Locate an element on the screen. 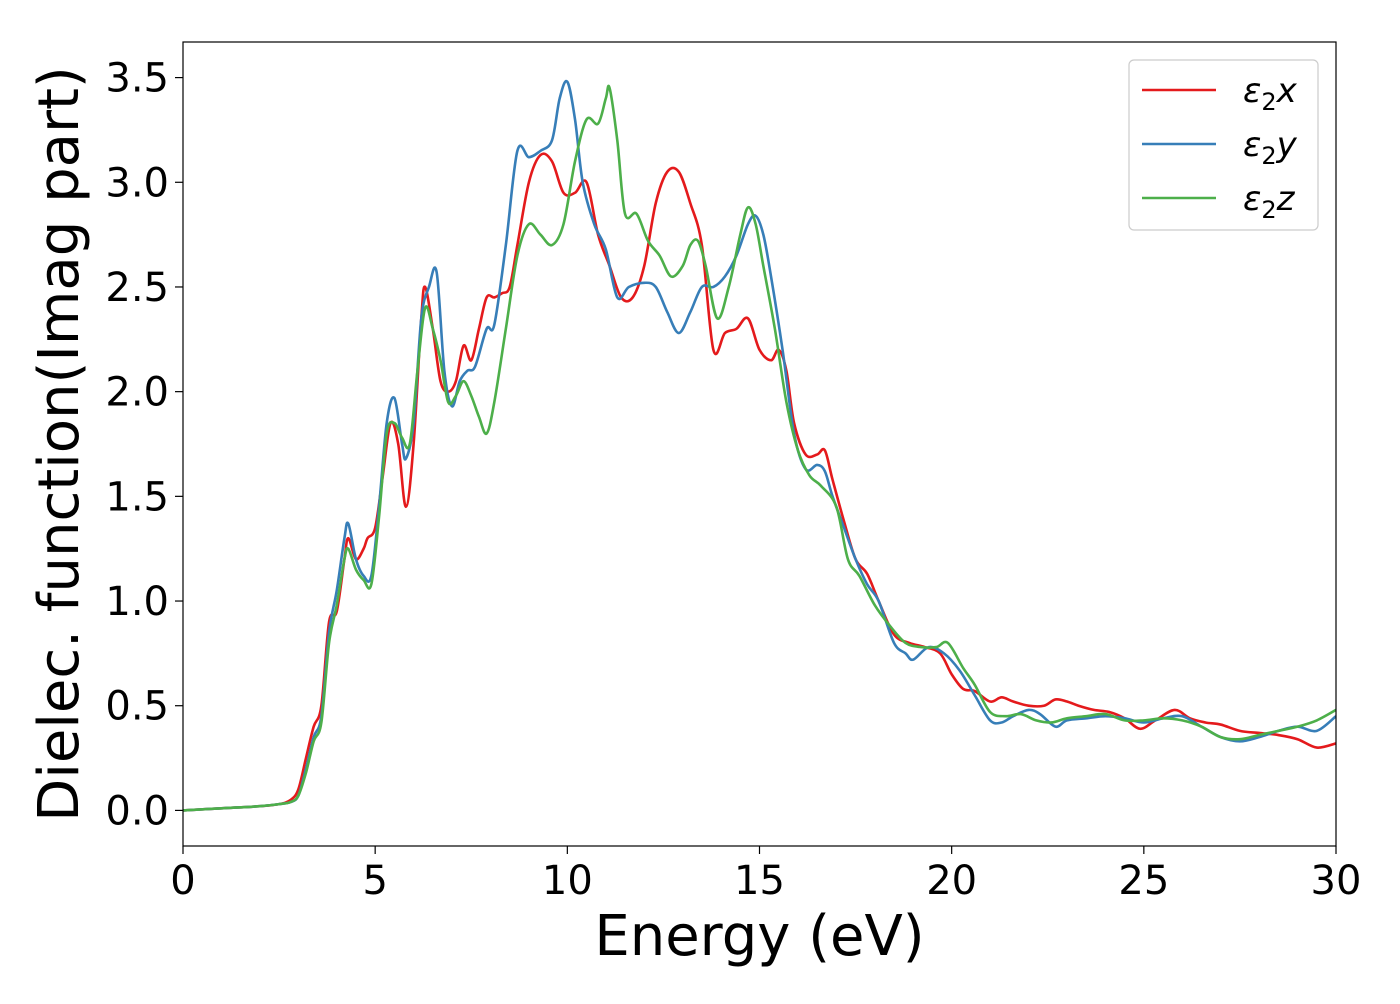 This screenshot has height=1004, width=1400. y-tick-label: 1.5 is located at coordinates (137, 497).